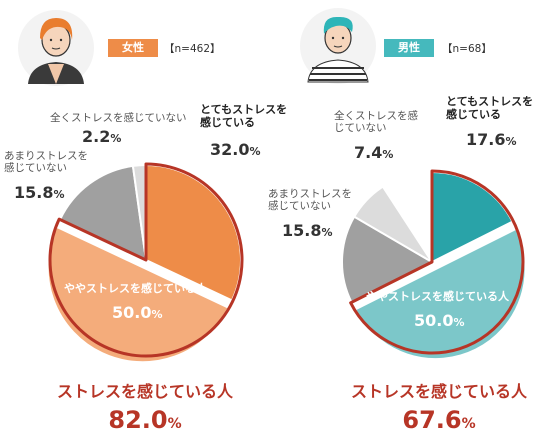 The width and height of the screenshot is (536, 441). I want to click on male-summary: ストレスを感じている人 67.6%, so click(439, 406).